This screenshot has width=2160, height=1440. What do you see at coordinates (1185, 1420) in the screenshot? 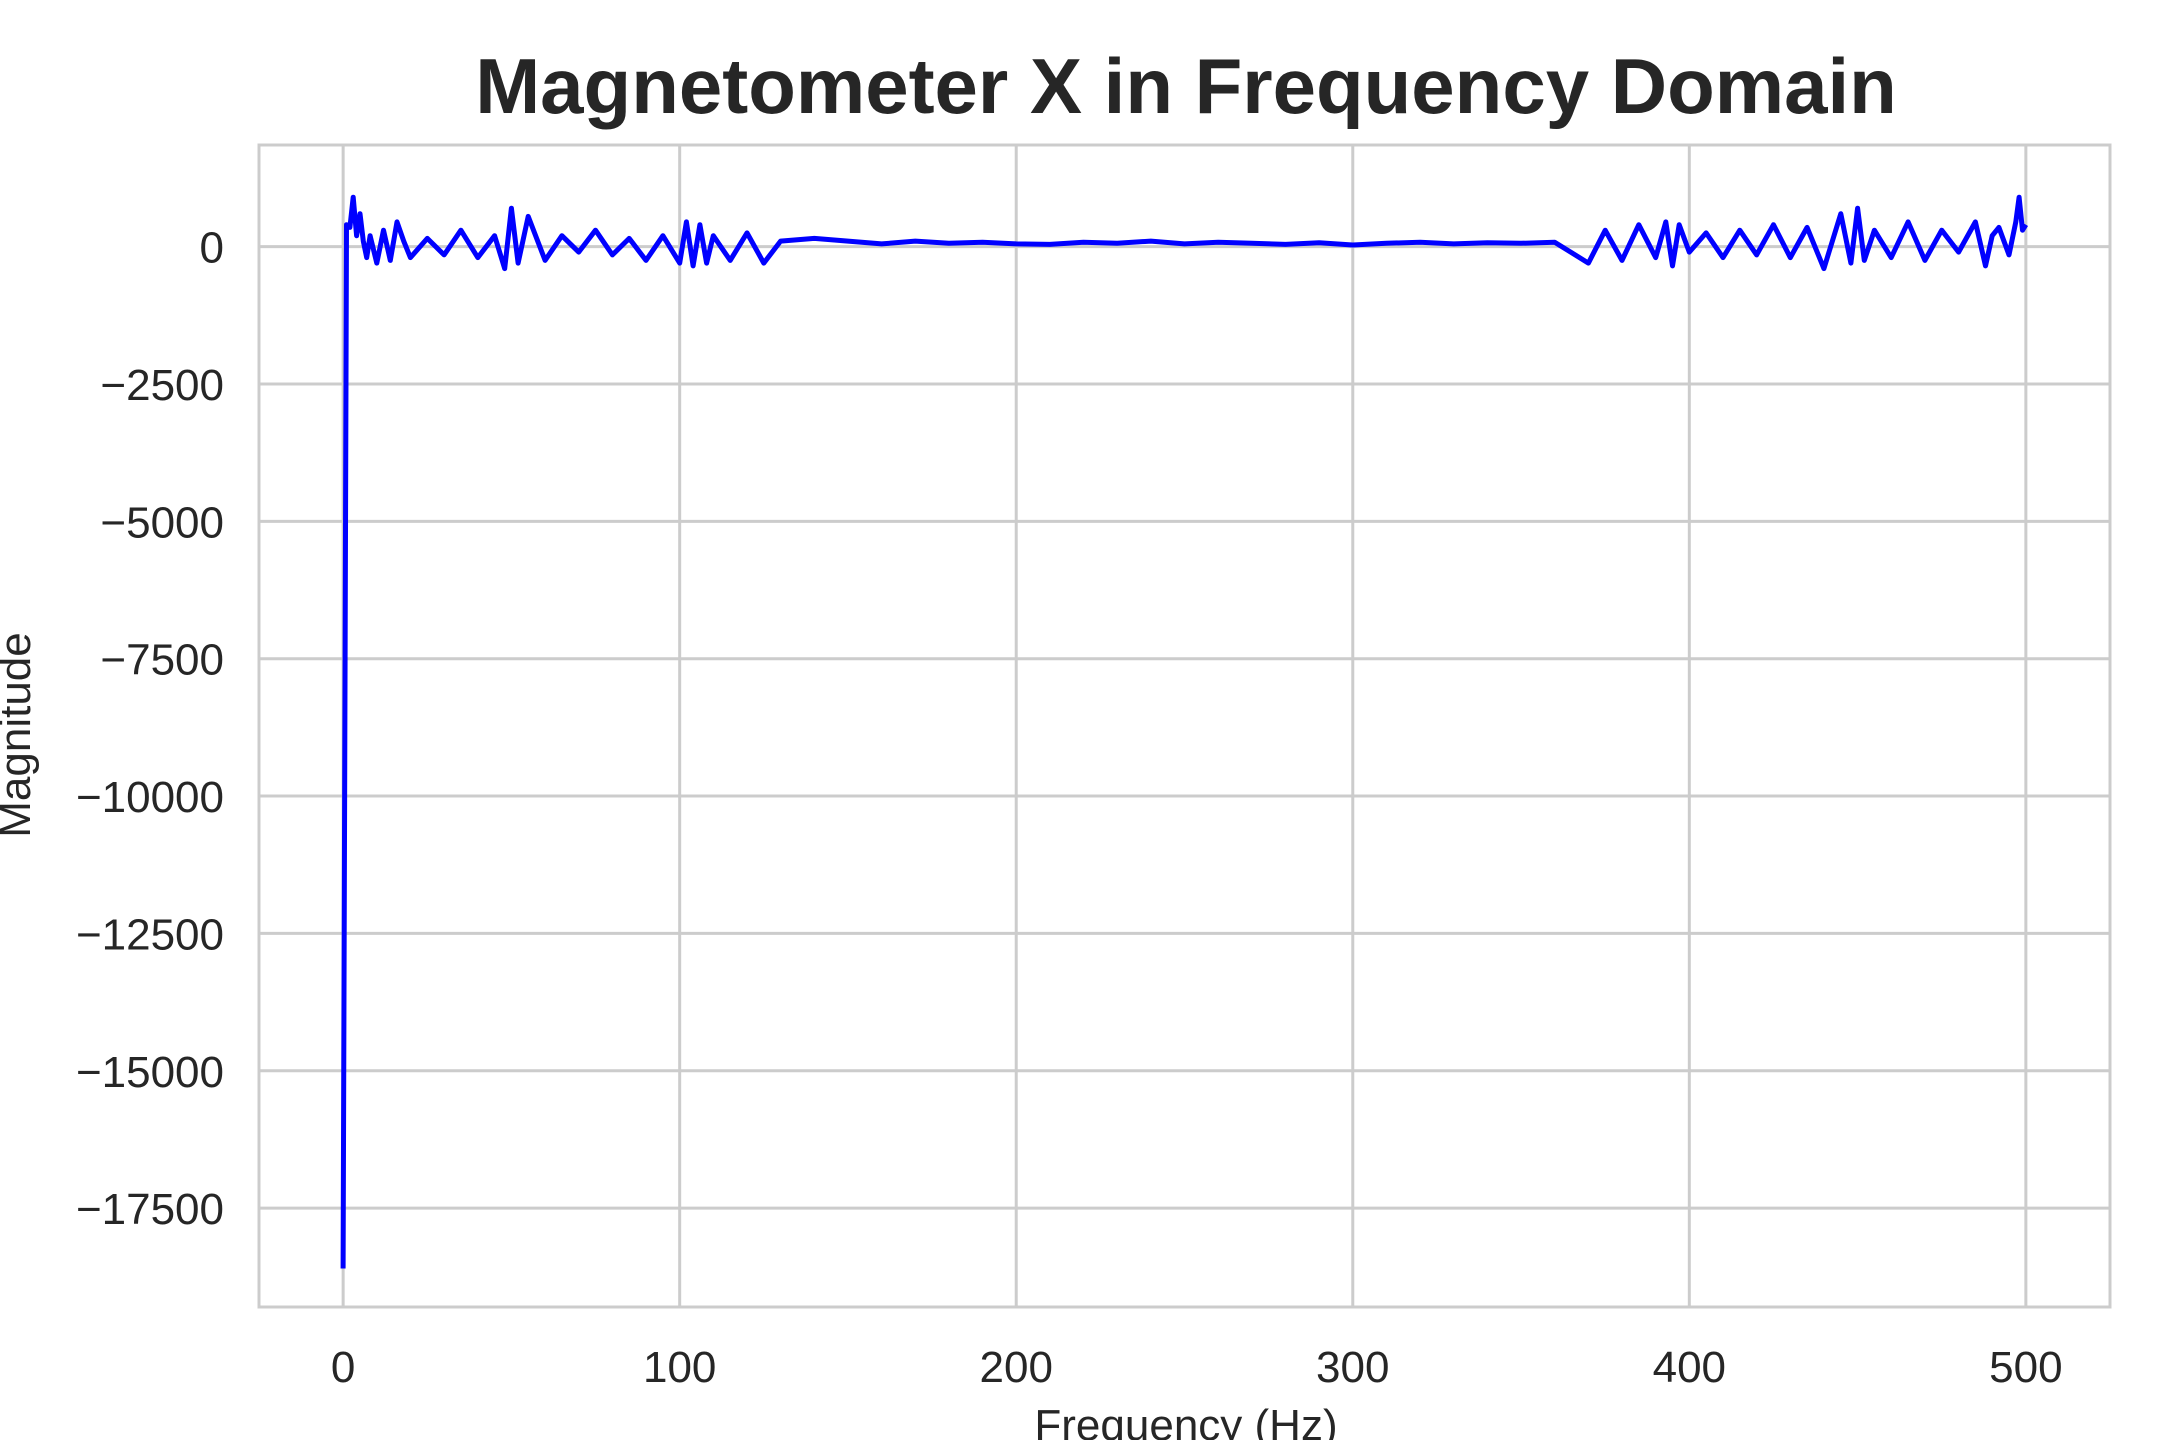
I see `x-axis-label: Frequency (Hz)` at bounding box center [1185, 1420].